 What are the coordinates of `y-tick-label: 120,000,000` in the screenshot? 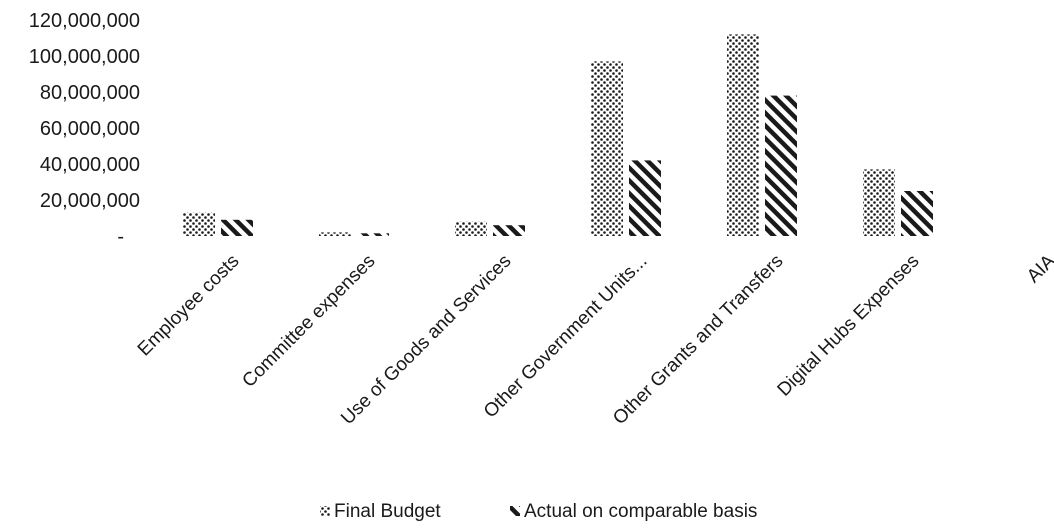 It's located at (84, 21).